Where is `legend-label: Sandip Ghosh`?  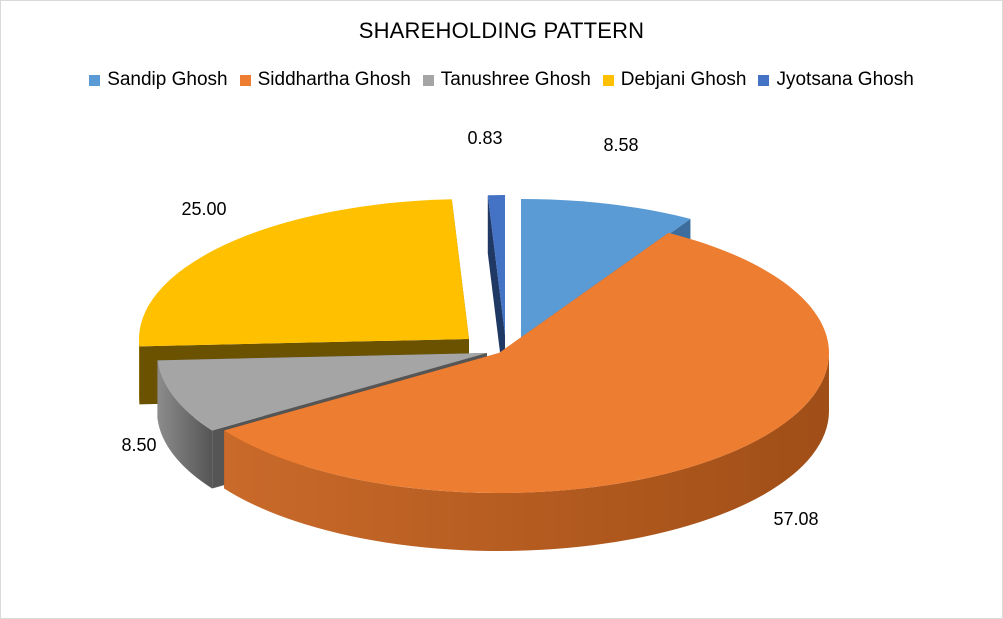 legend-label: Sandip Ghosh is located at coordinates (167, 79).